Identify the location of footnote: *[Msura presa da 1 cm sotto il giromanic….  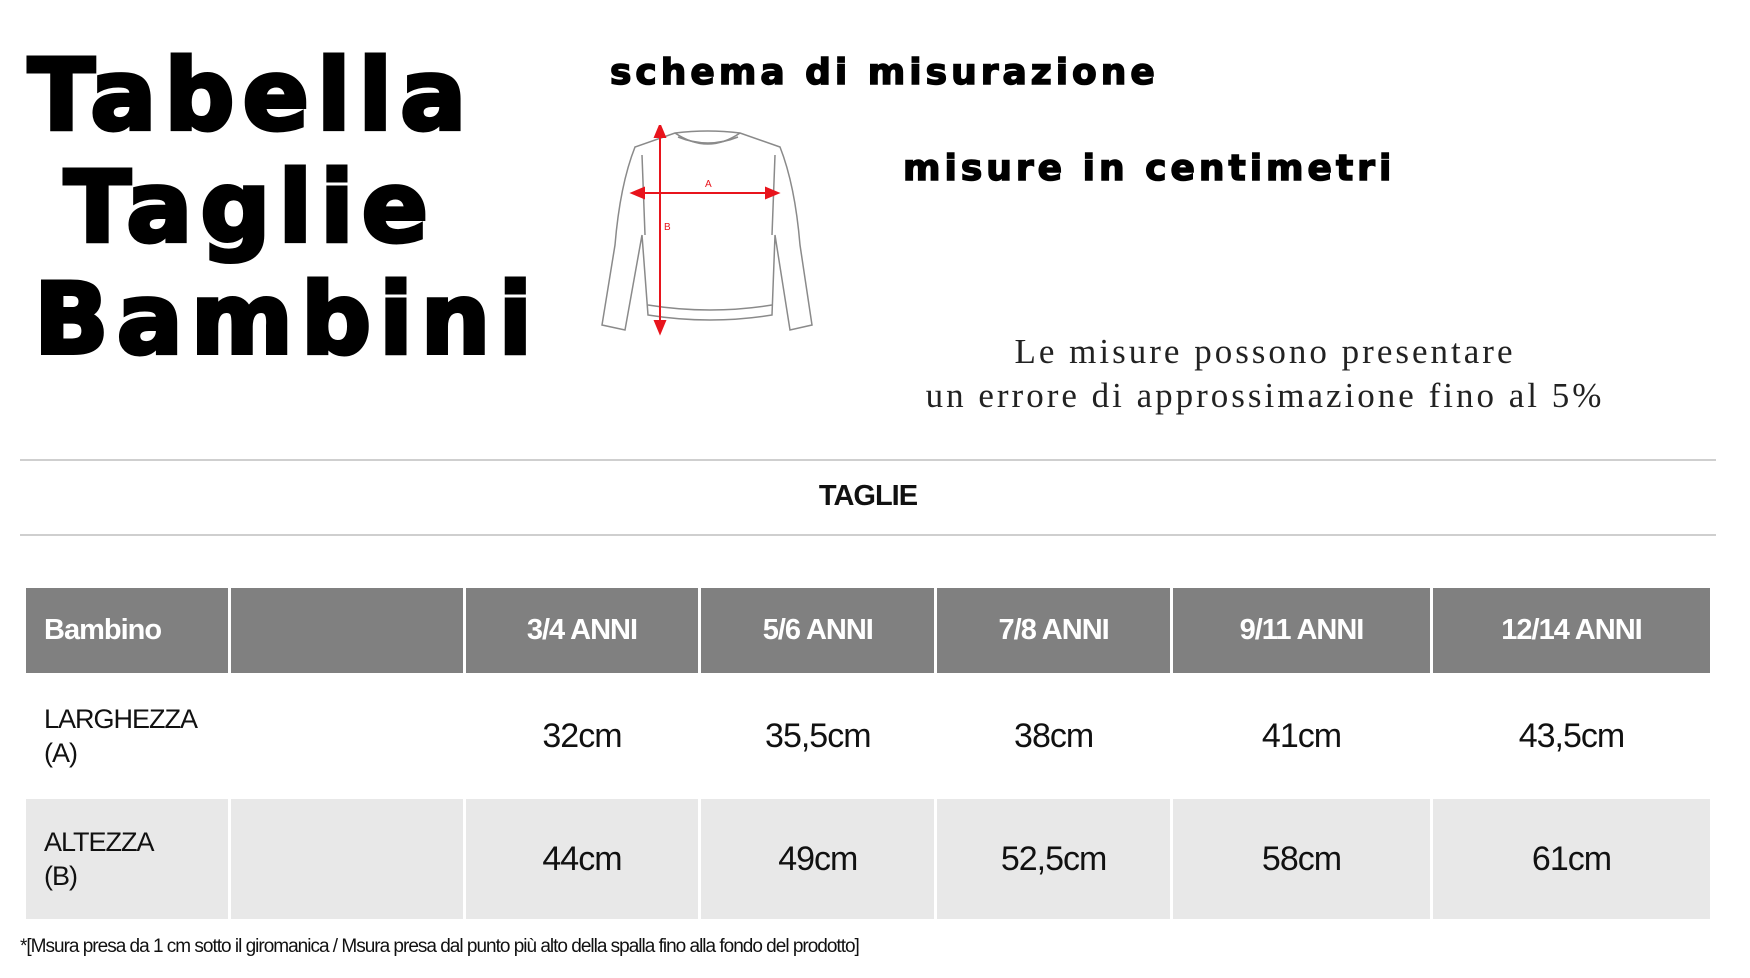
(440, 946).